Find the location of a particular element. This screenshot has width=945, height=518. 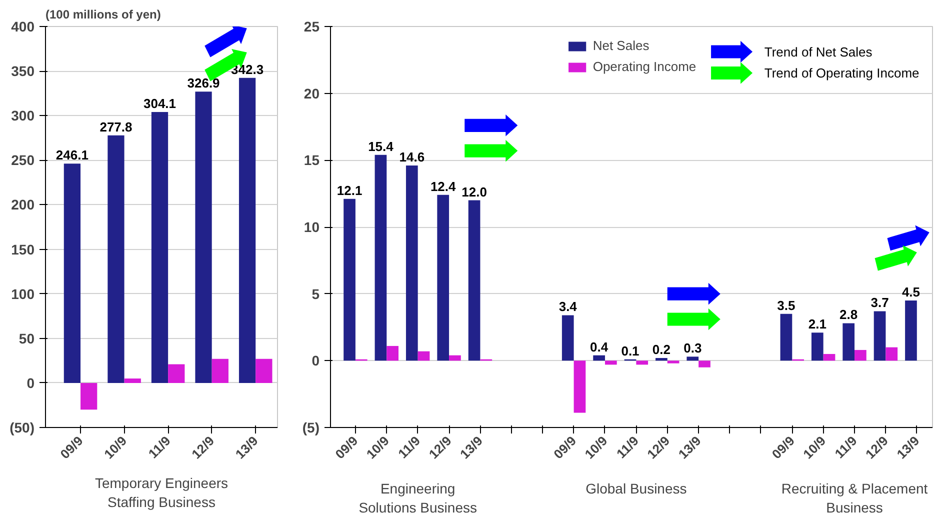

data-label: 15.4 is located at coordinates (381, 146).